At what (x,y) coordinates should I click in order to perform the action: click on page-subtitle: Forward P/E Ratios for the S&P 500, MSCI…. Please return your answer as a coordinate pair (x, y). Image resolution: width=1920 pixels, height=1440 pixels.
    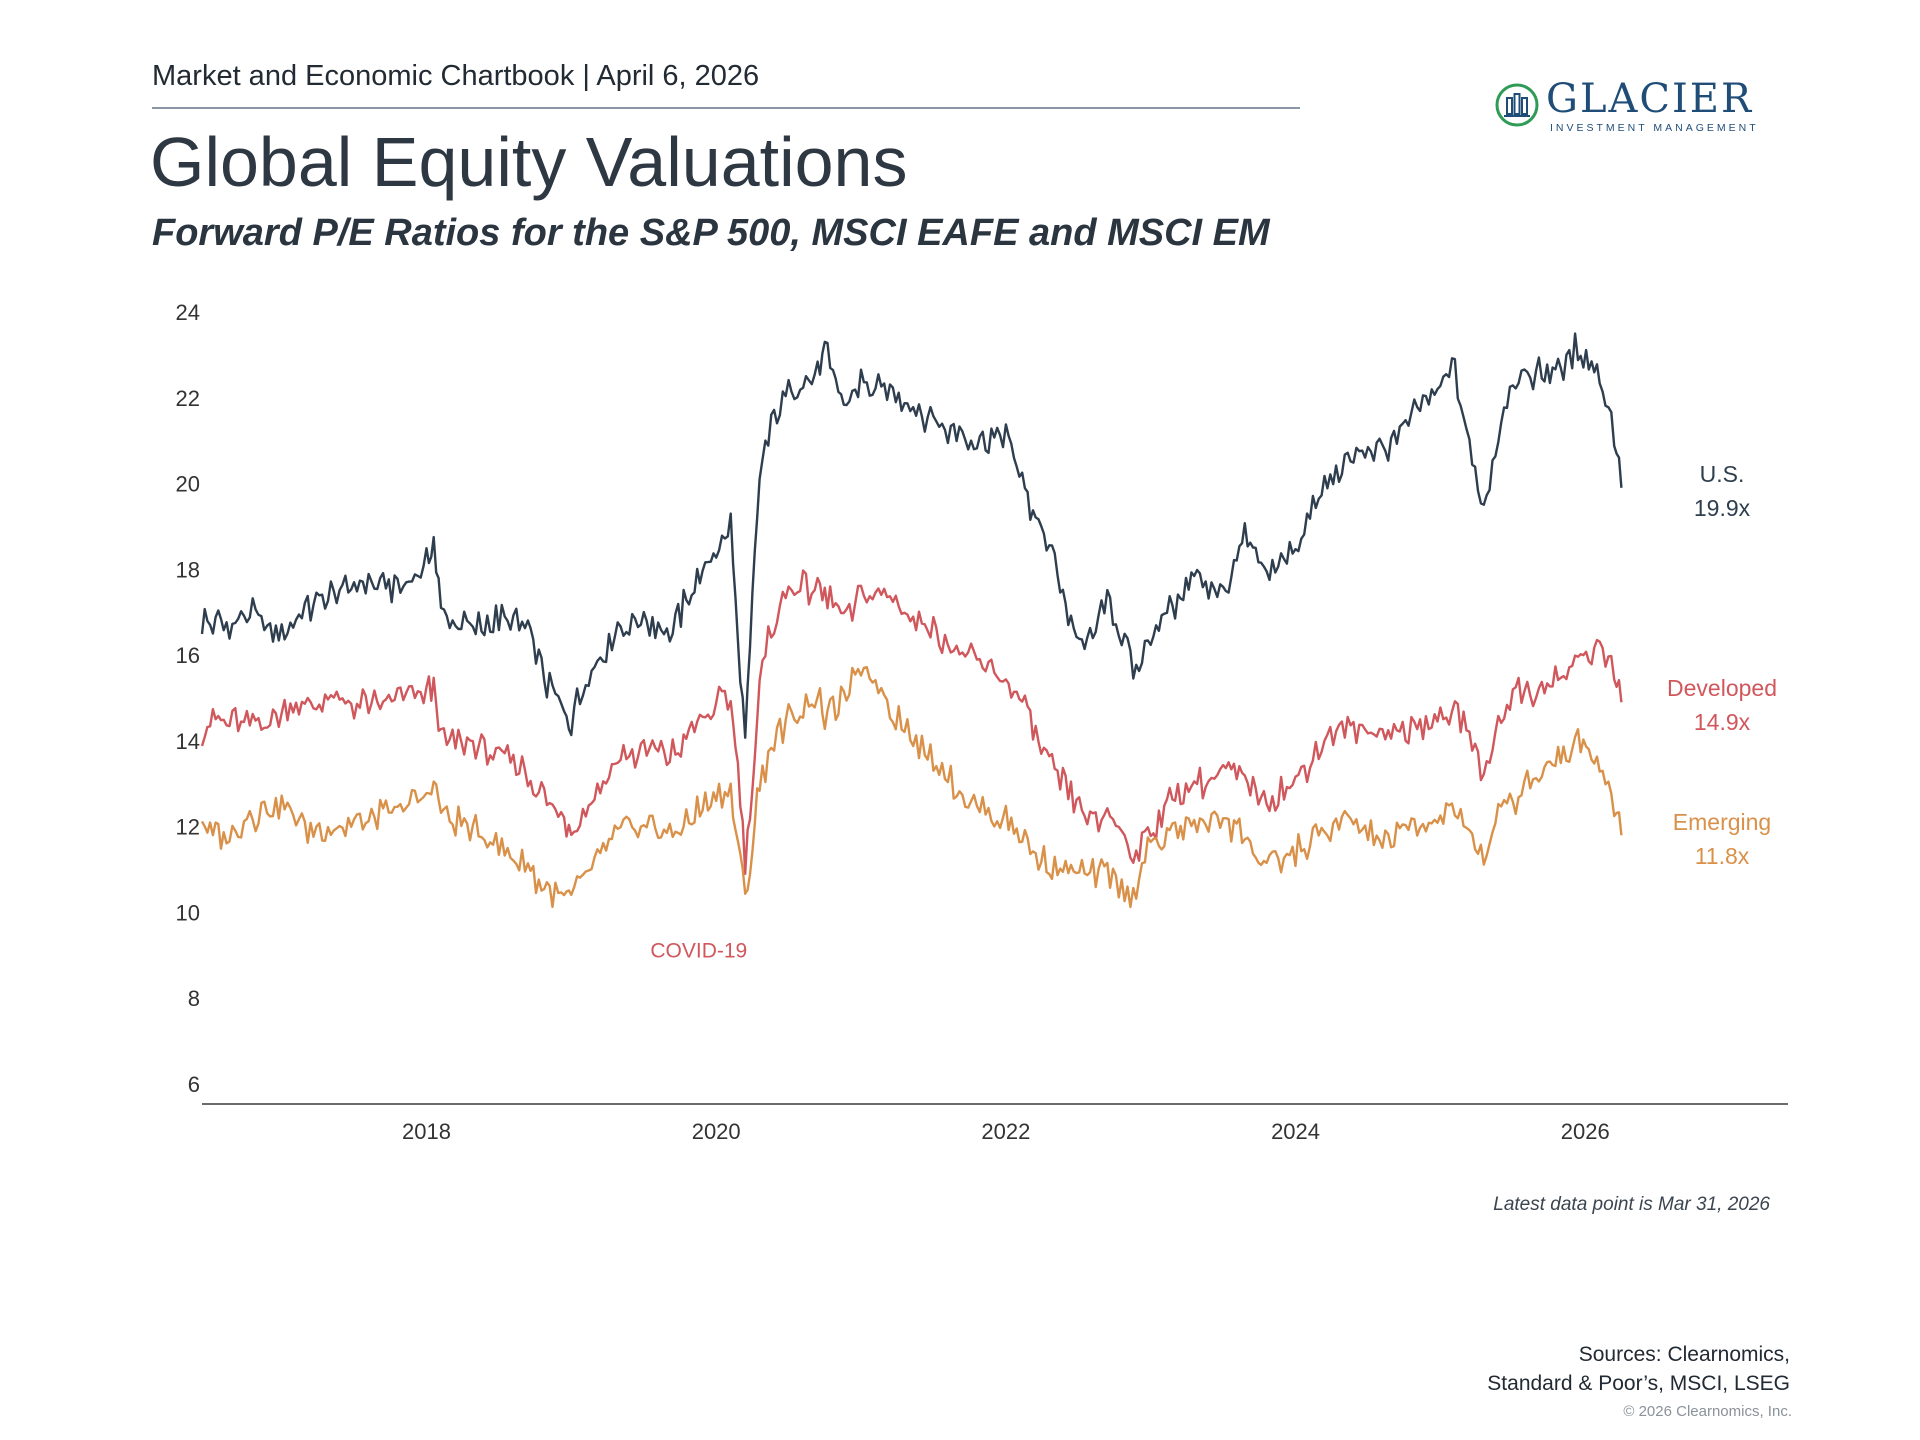
    Looking at the image, I should click on (711, 233).